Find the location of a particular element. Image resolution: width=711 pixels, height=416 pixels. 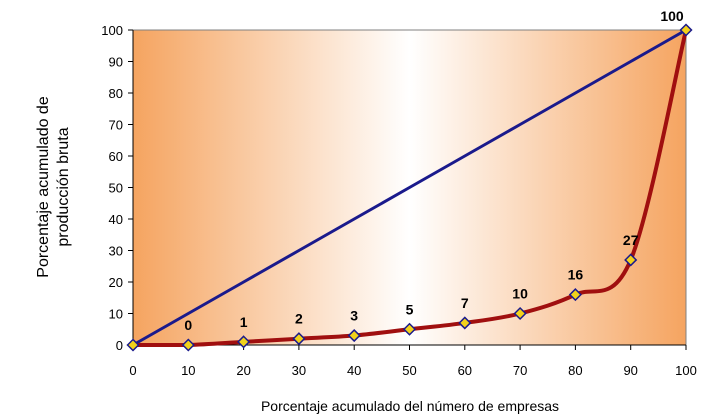

data-label: 3 is located at coordinates (354, 316).